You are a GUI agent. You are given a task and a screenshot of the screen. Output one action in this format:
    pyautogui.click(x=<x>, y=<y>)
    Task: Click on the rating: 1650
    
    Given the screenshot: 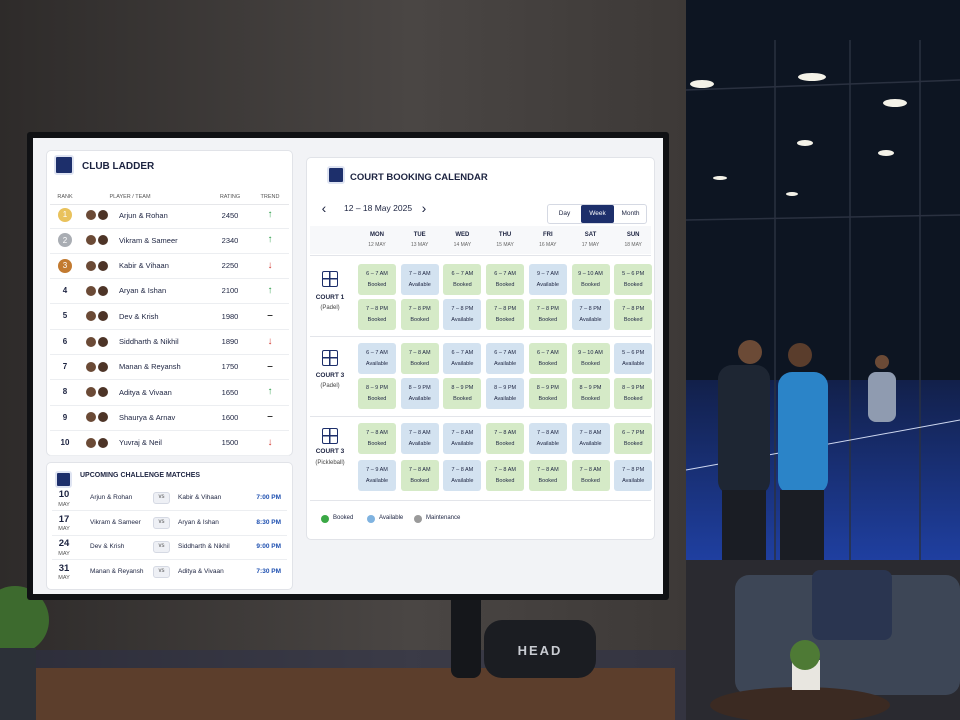 What is the action you would take?
    pyautogui.click(x=230, y=392)
    